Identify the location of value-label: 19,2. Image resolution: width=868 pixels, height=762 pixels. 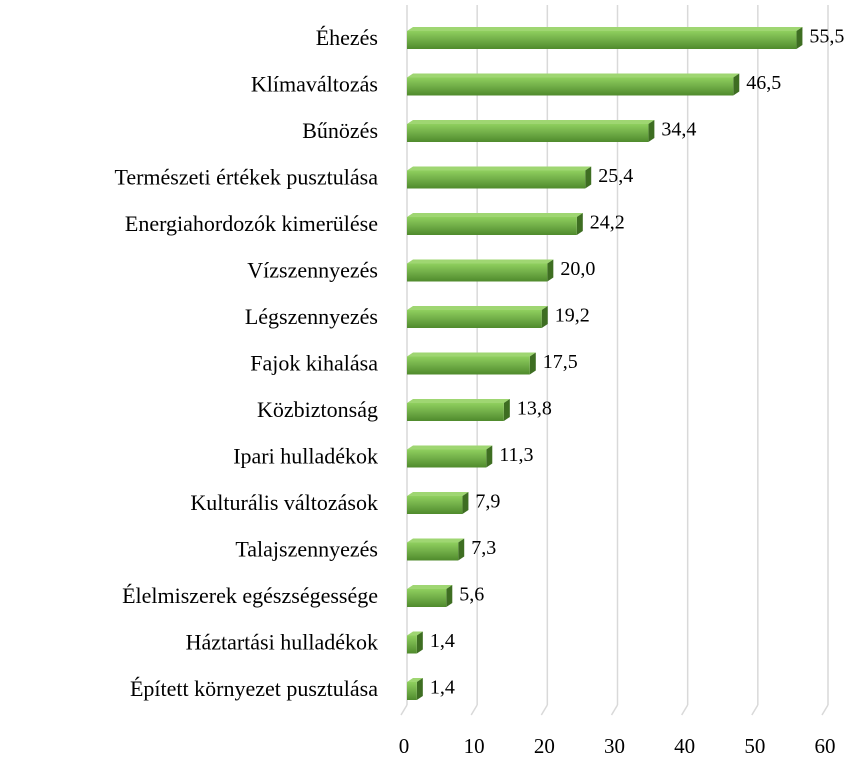
(572, 316).